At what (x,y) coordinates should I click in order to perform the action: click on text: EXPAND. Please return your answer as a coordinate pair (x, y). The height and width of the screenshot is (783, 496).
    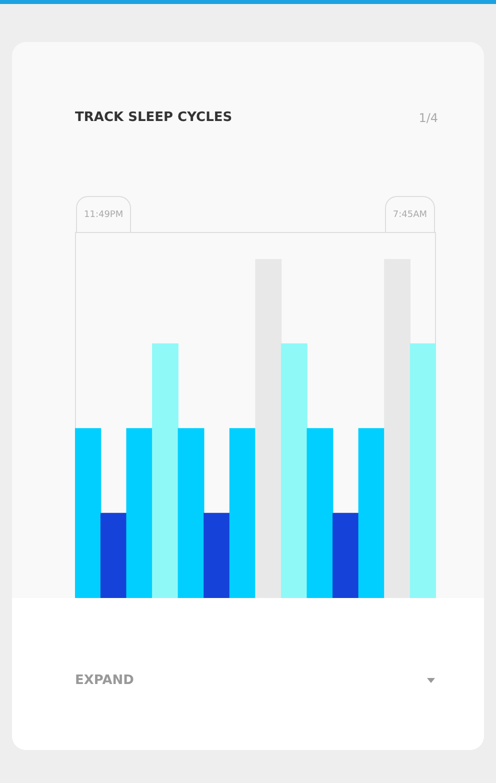
    Looking at the image, I should click on (104, 680).